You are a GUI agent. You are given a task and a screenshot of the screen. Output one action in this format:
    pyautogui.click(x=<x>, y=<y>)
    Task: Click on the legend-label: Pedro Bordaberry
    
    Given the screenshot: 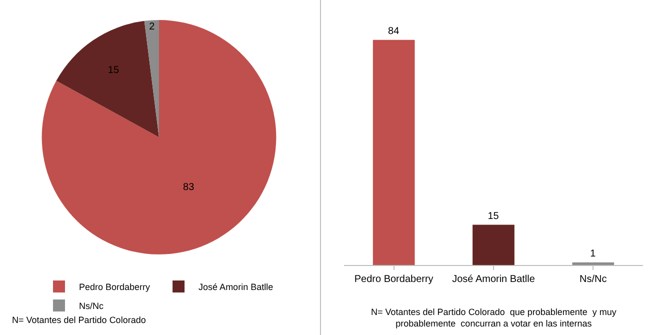 What is the action you would take?
    pyautogui.click(x=115, y=287)
    